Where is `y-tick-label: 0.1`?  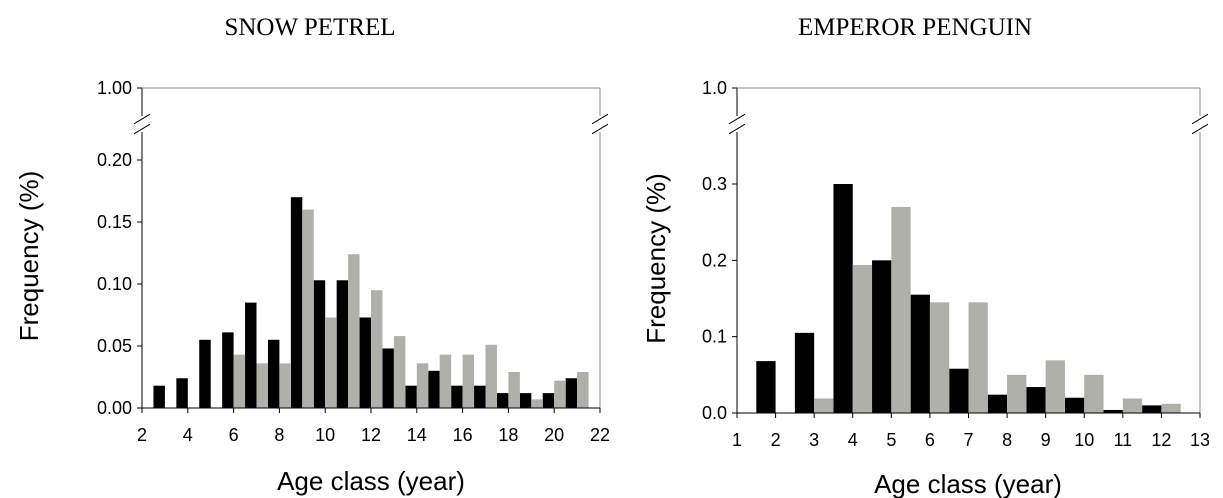
y-tick-label: 0.1 is located at coordinates (714, 337).